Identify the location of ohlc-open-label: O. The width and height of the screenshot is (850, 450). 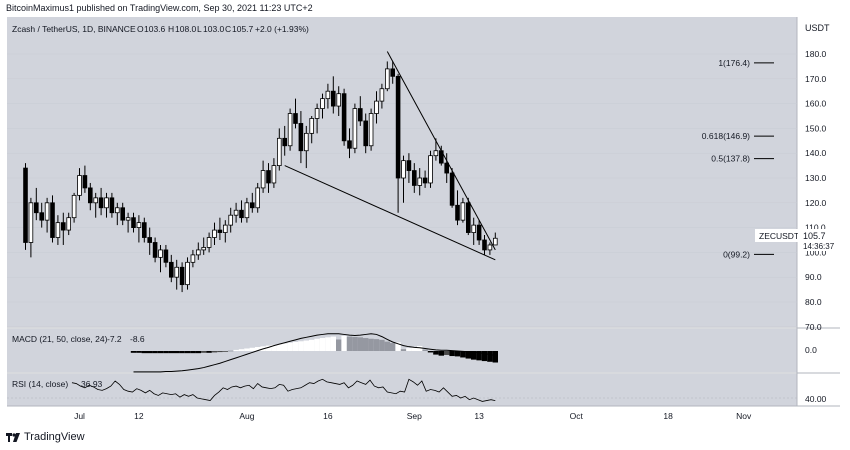
(140, 29).